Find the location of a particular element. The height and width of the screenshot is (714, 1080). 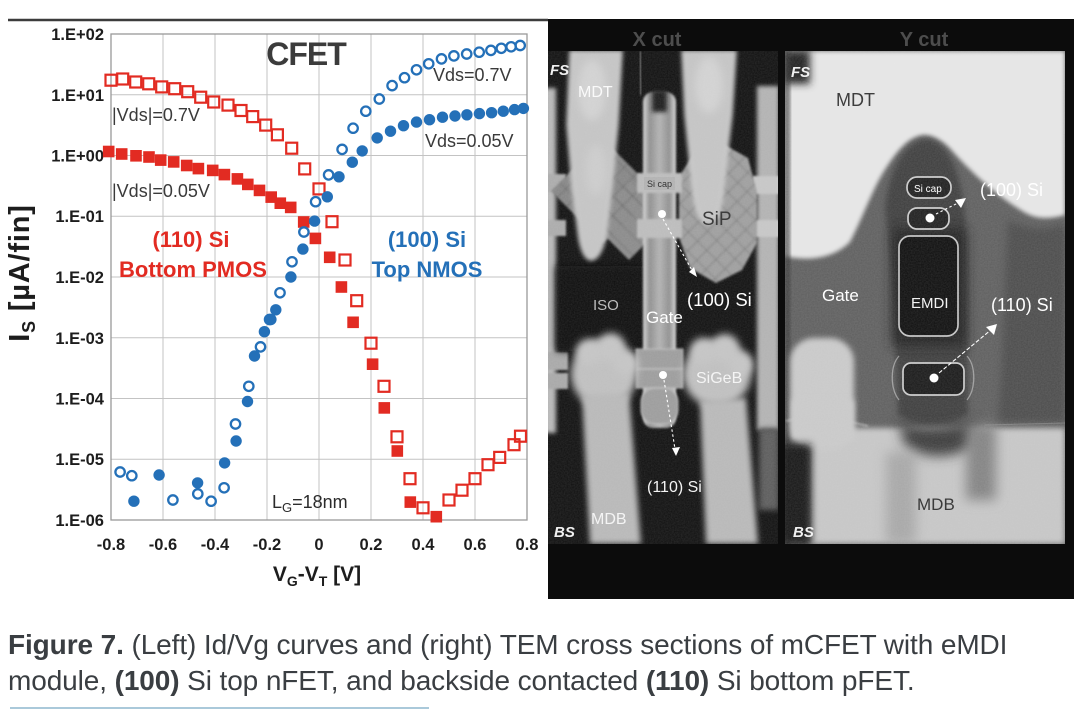

svg-text: -0.4 is located at coordinates (215, 545).